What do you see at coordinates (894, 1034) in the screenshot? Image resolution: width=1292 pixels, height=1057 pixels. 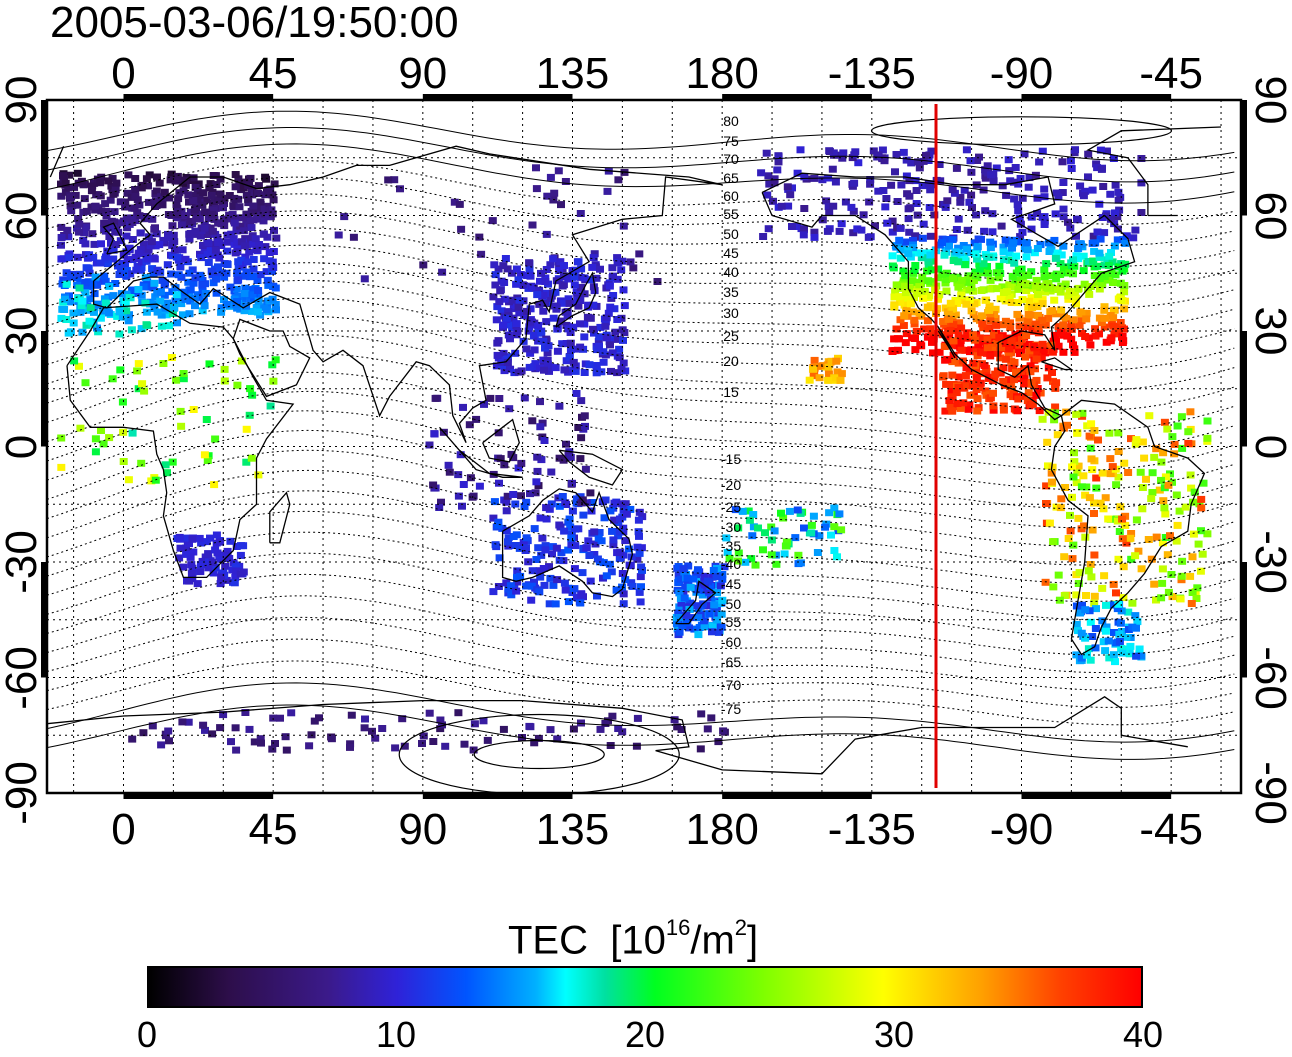 I see `colorbar-tick-label: 30` at bounding box center [894, 1034].